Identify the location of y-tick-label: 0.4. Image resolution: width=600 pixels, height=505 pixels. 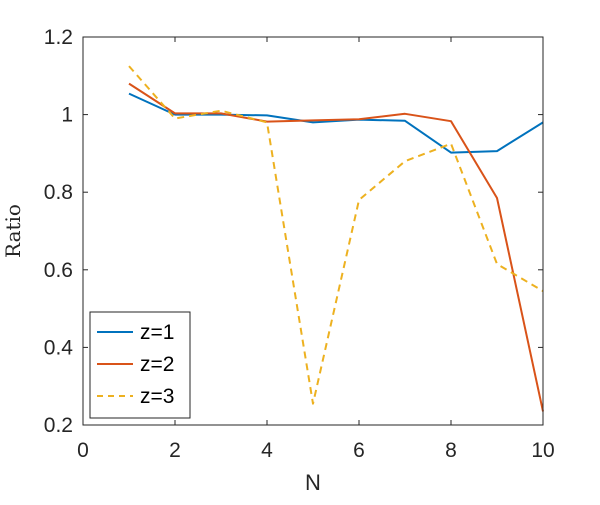
(59, 347).